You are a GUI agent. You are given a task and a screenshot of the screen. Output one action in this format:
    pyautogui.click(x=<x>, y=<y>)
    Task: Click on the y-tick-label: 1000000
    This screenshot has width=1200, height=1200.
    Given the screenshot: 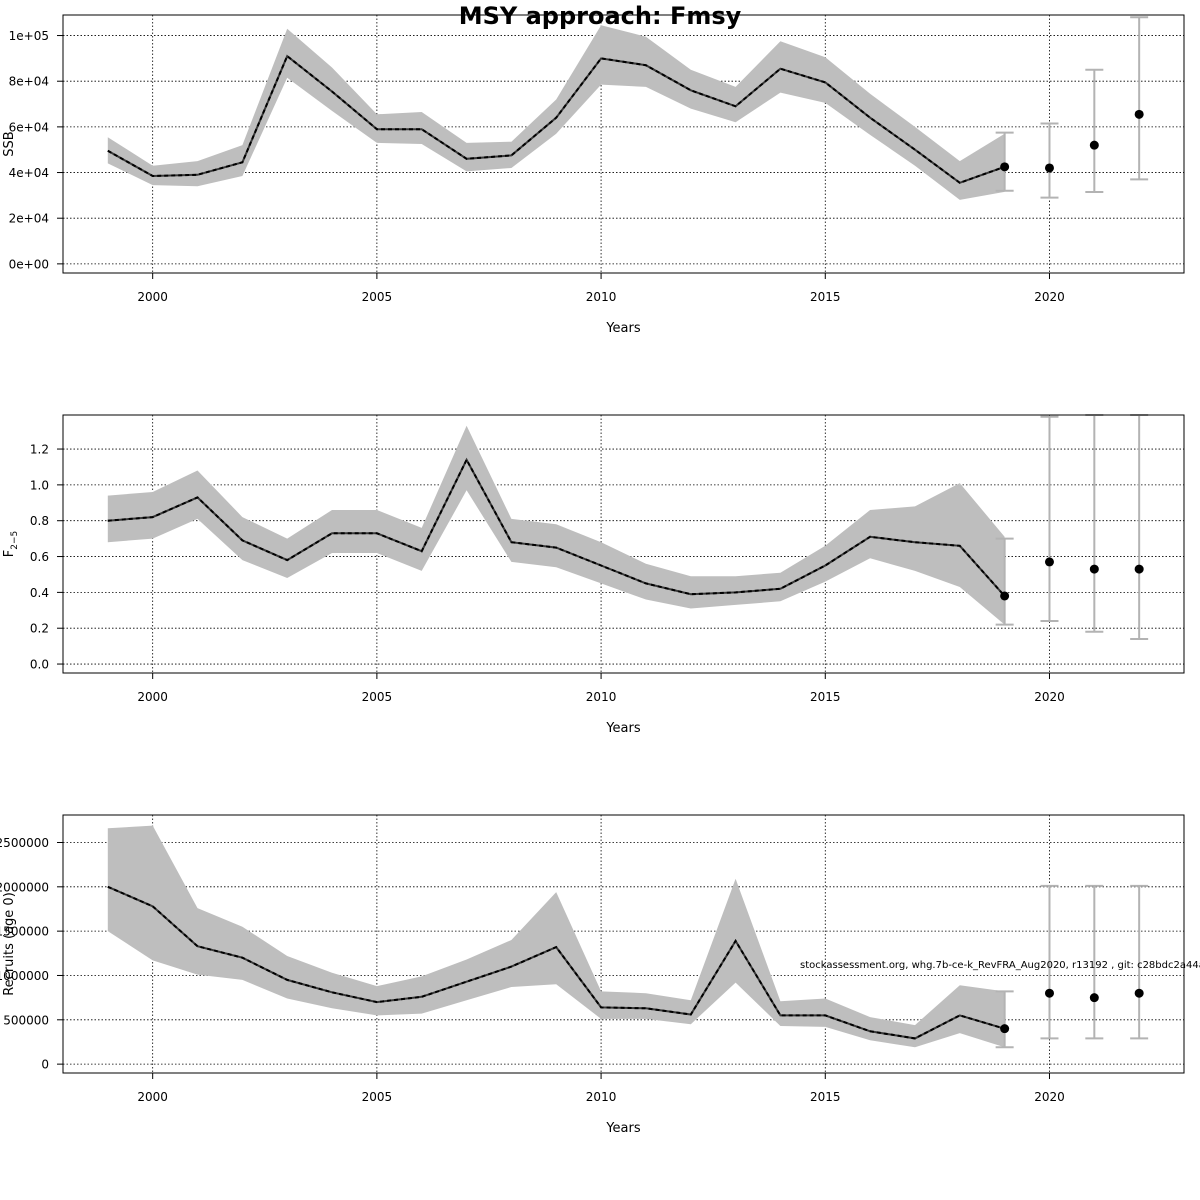 What is the action you would take?
    pyautogui.click(x=24, y=976)
    